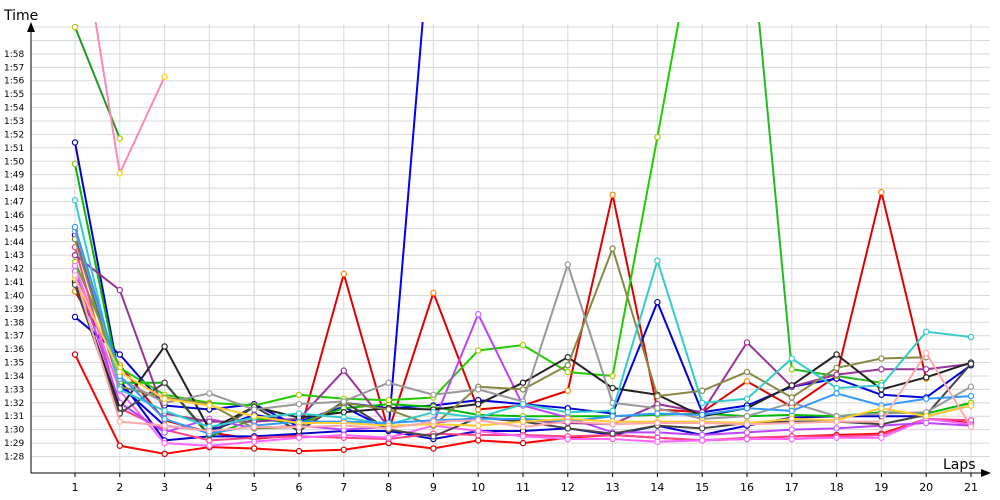  What do you see at coordinates (986, 473) in the screenshot?
I see `x-axis-arrow` at bounding box center [986, 473].